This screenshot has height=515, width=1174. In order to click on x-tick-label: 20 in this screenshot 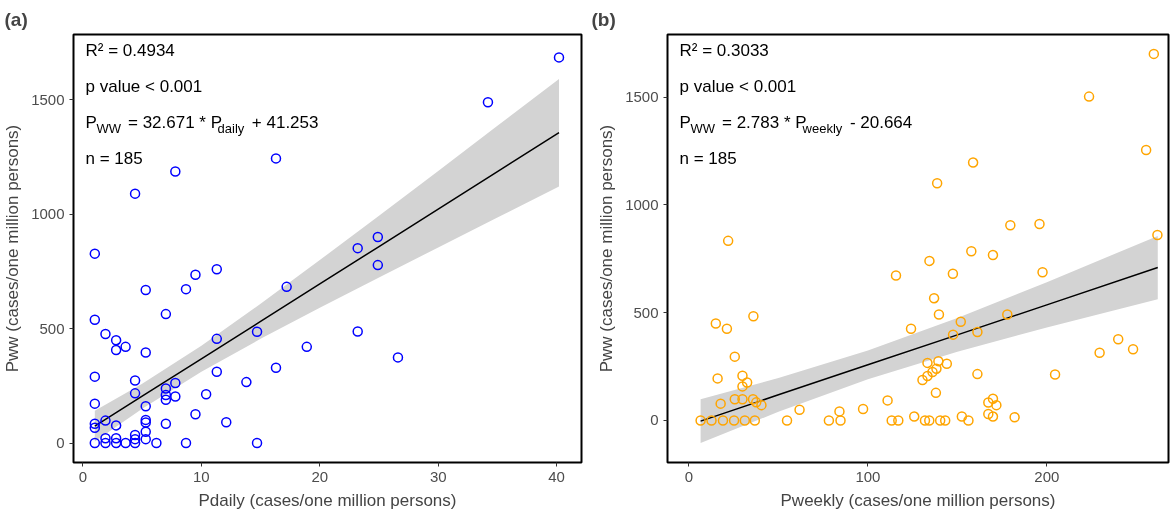, I will do `click(320, 476)`.